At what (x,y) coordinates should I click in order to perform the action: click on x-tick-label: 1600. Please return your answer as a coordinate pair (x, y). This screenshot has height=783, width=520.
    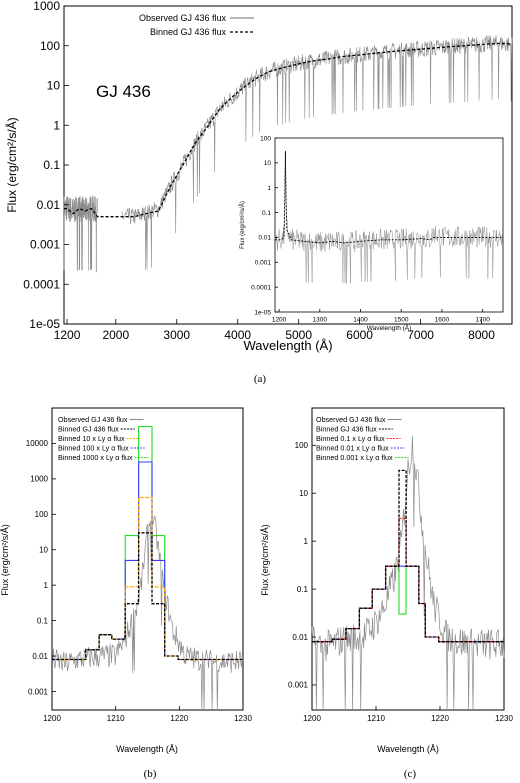
    Looking at the image, I should click on (442, 320).